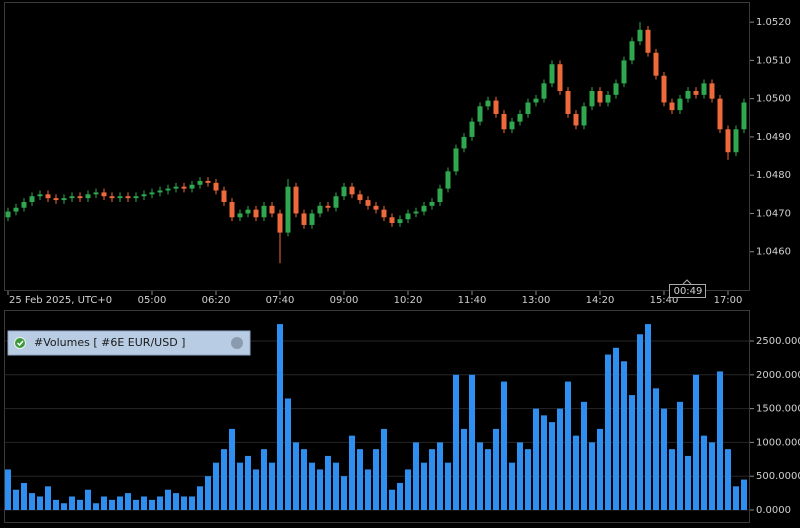 The image size is (800, 528). I want to click on legend: #Volumes [ #6E EUR/USD ], so click(129, 343).